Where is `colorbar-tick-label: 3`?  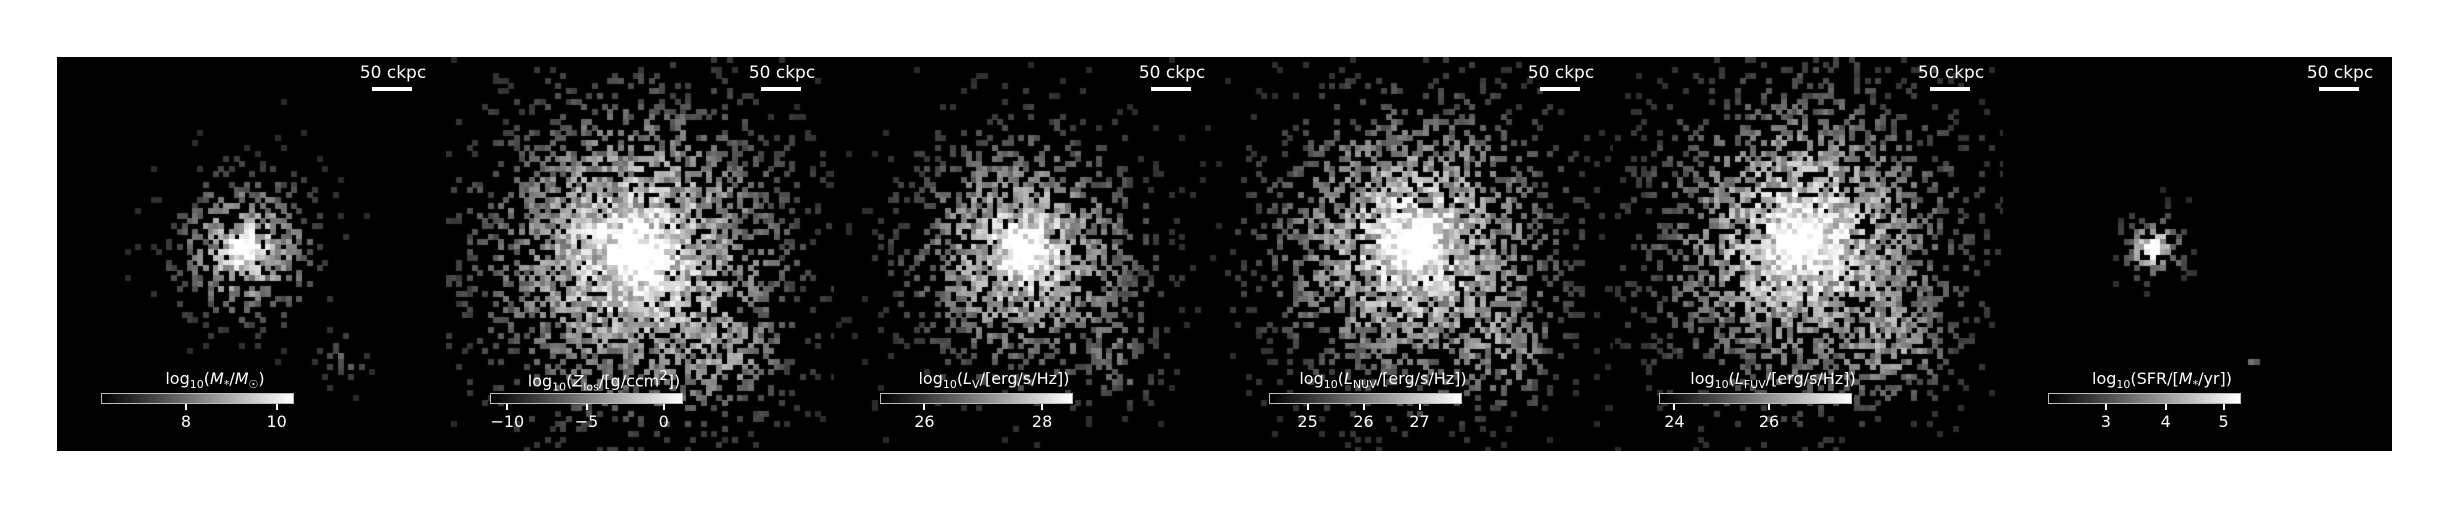
colorbar-tick-label: 3 is located at coordinates (2105, 421).